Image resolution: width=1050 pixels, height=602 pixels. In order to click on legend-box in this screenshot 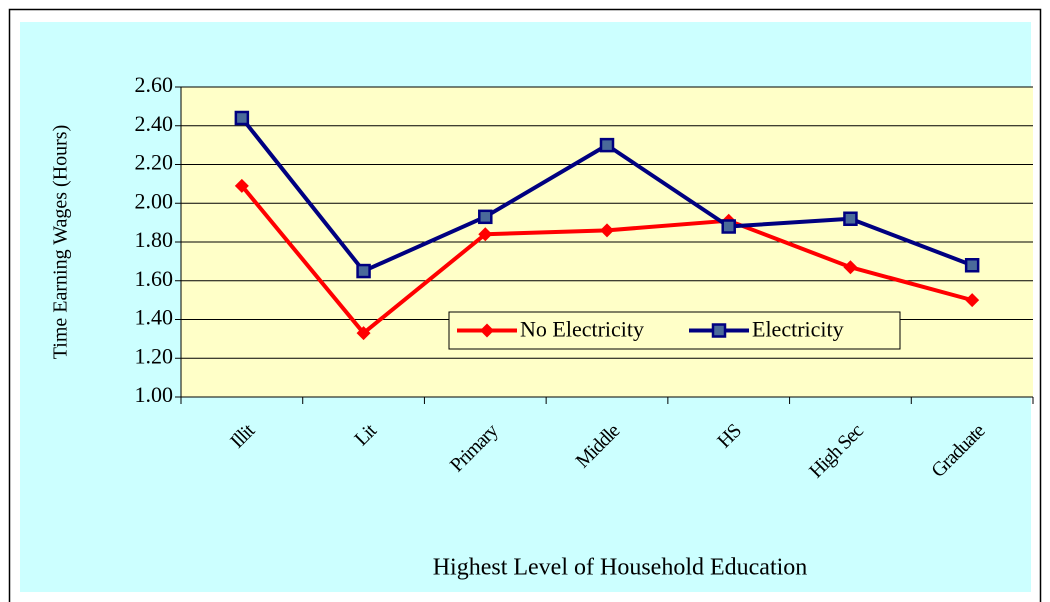, I will do `click(674, 330)`.